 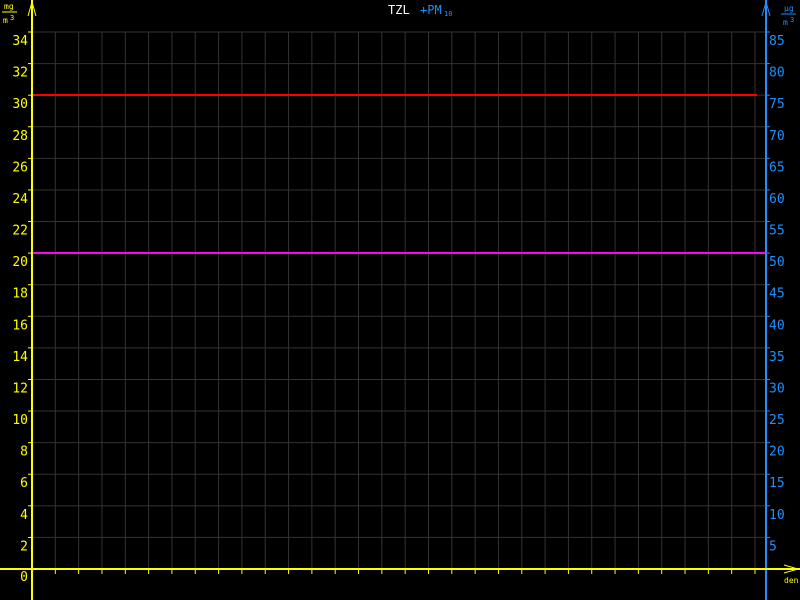 I want to click on right-tick-label: 20, so click(x=777, y=452).